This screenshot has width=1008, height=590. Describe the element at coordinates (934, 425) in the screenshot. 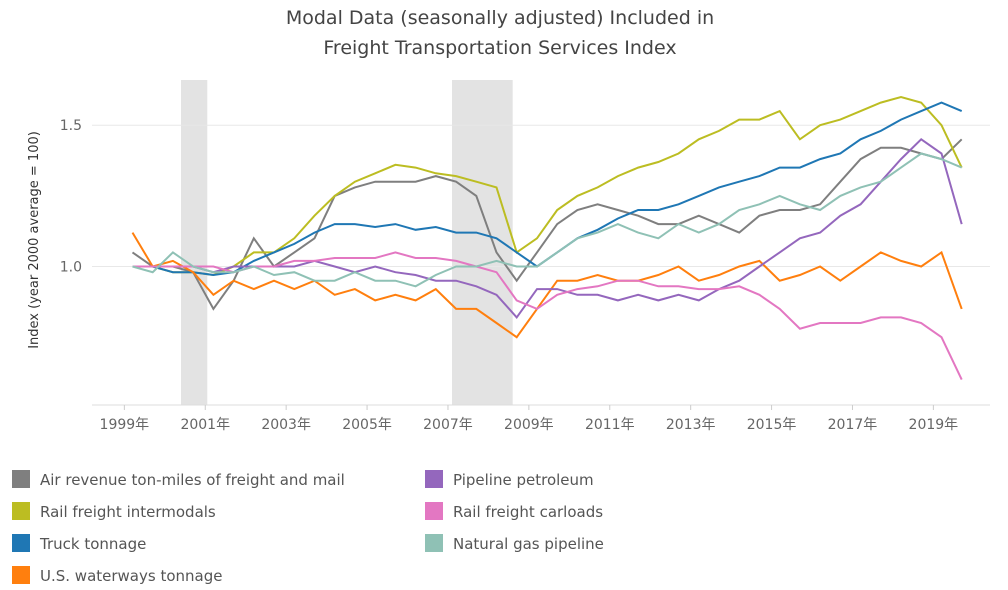

I see `x-tick-label: 2019年` at that location.